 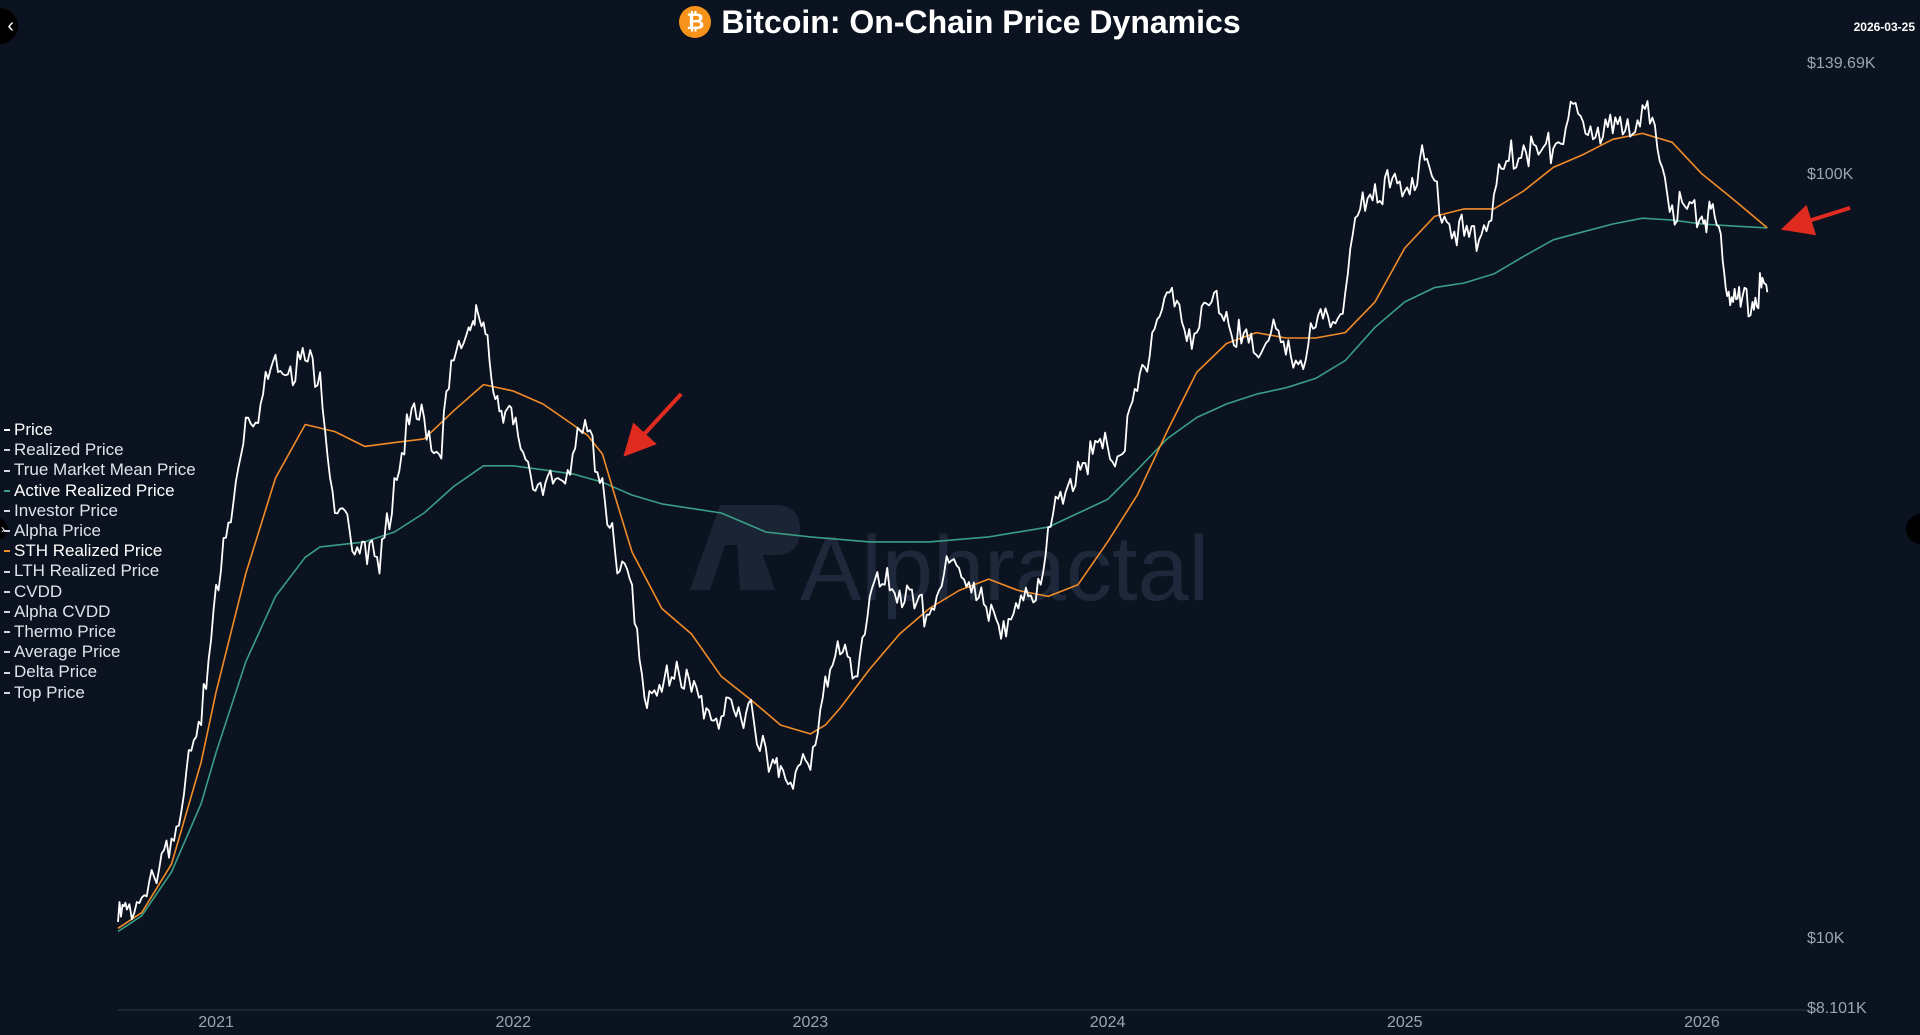 What do you see at coordinates (1405, 1022) in the screenshot?
I see `x-tick-label: 2025` at bounding box center [1405, 1022].